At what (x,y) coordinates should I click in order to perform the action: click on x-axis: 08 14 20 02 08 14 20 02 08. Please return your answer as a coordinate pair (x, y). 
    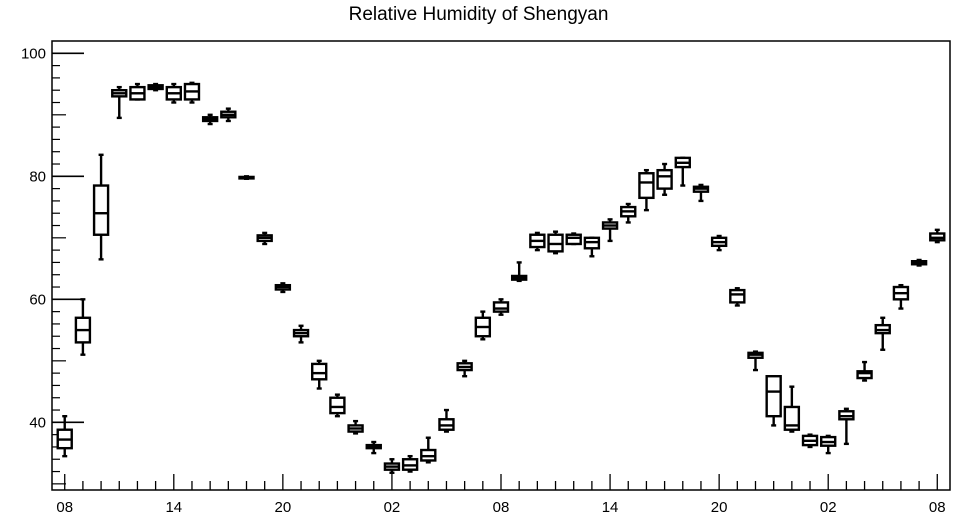
    Looking at the image, I should click on (501, 495).